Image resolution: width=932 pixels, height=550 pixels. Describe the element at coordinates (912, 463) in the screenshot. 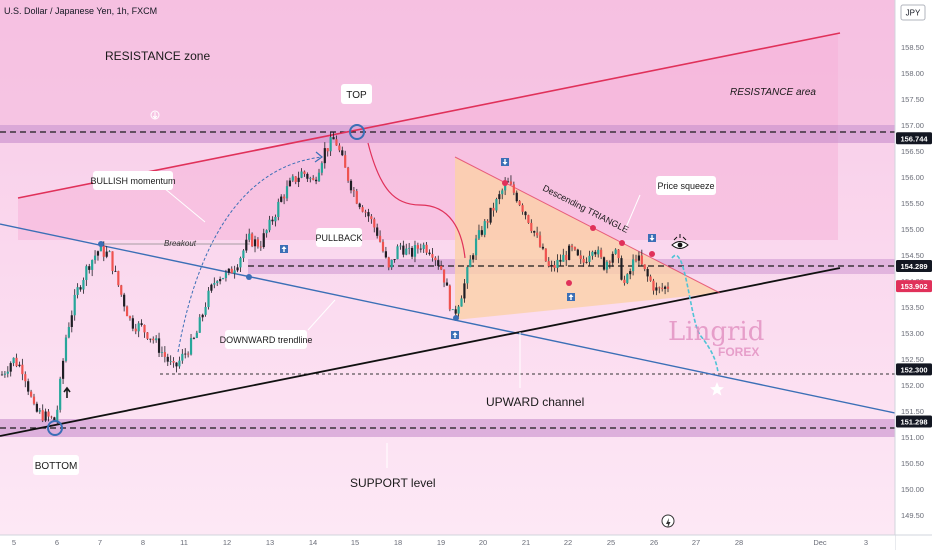

I see `y-tick-label: 150.50` at that location.